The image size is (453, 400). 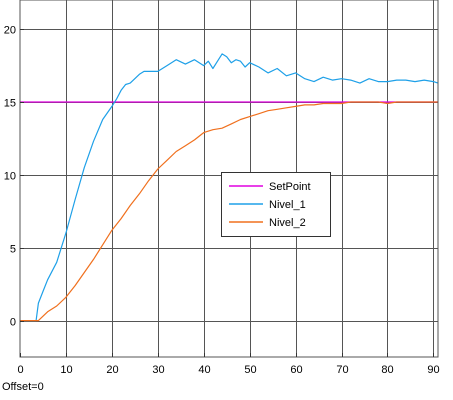 What do you see at coordinates (10, 104) in the screenshot?
I see `y-tick-label: 15` at bounding box center [10, 104].